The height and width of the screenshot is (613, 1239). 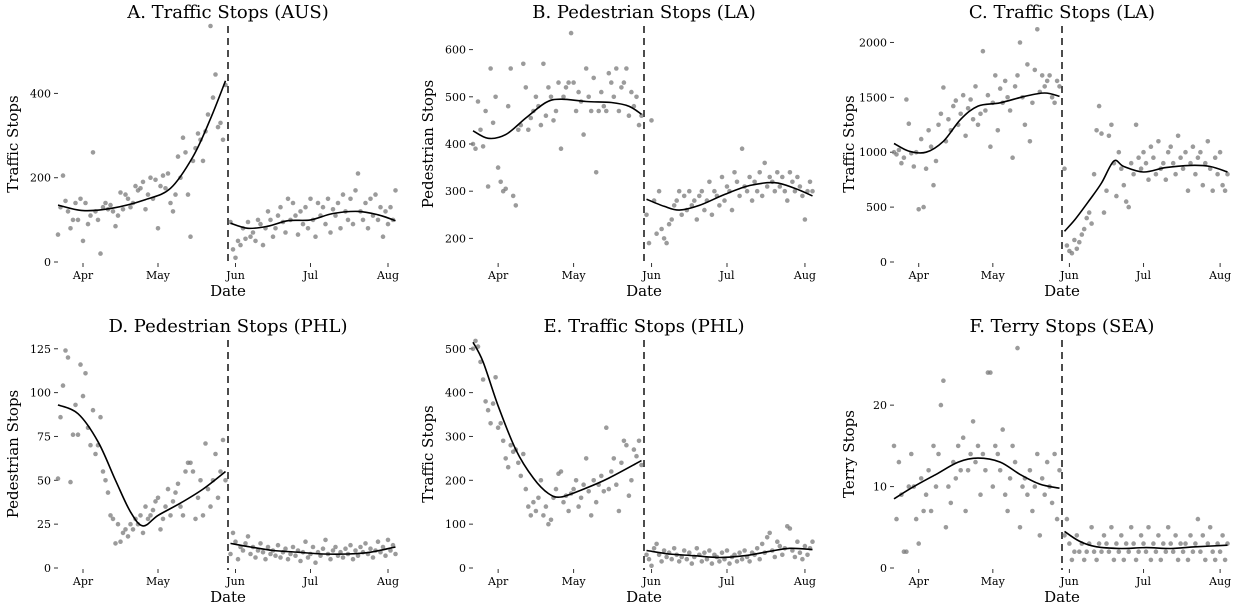 I want to click on y-tick-label: 100, so click(x=455, y=524).